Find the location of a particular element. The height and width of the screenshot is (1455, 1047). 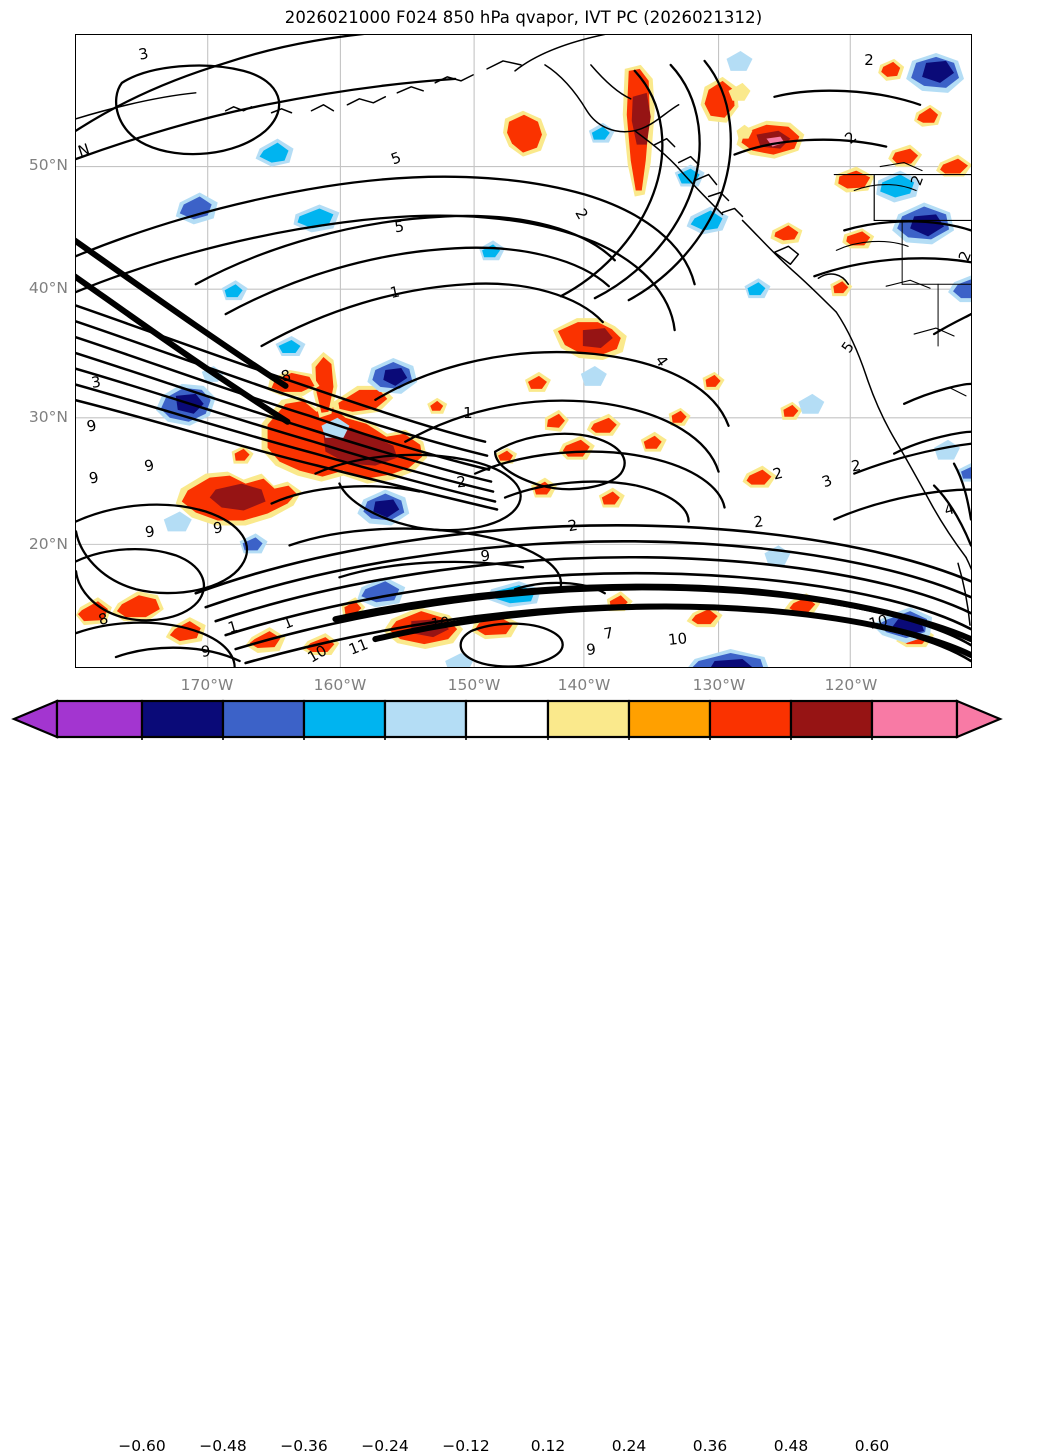

y-tick-40n: 40°N is located at coordinates (48, 288).